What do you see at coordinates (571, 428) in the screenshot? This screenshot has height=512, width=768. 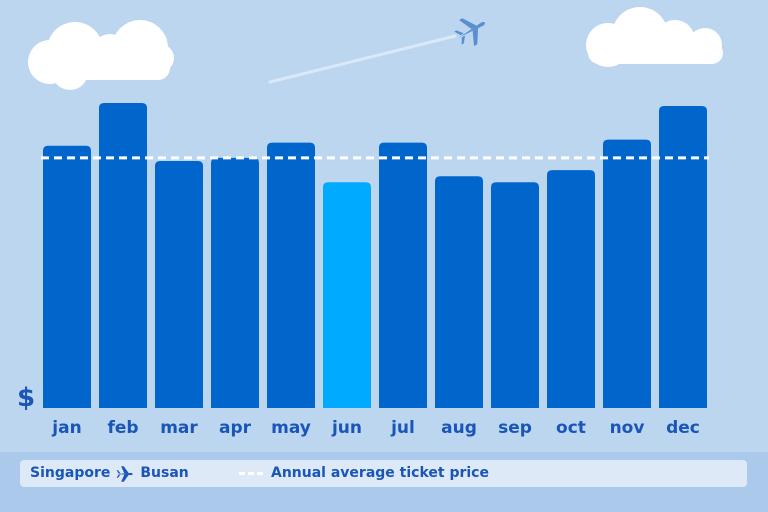 I see `x-tick-label: oct` at bounding box center [571, 428].